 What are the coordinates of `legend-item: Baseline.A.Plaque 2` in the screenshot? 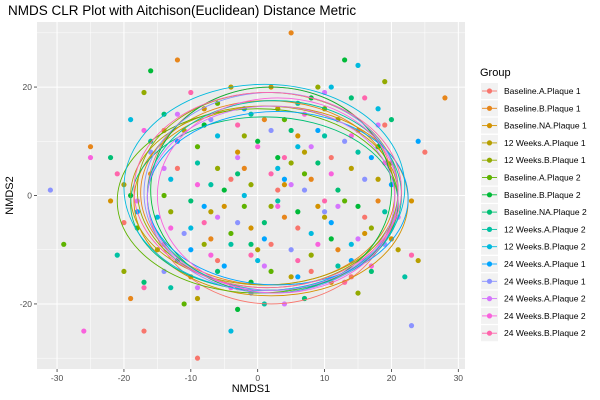 It's located at (531, 177).